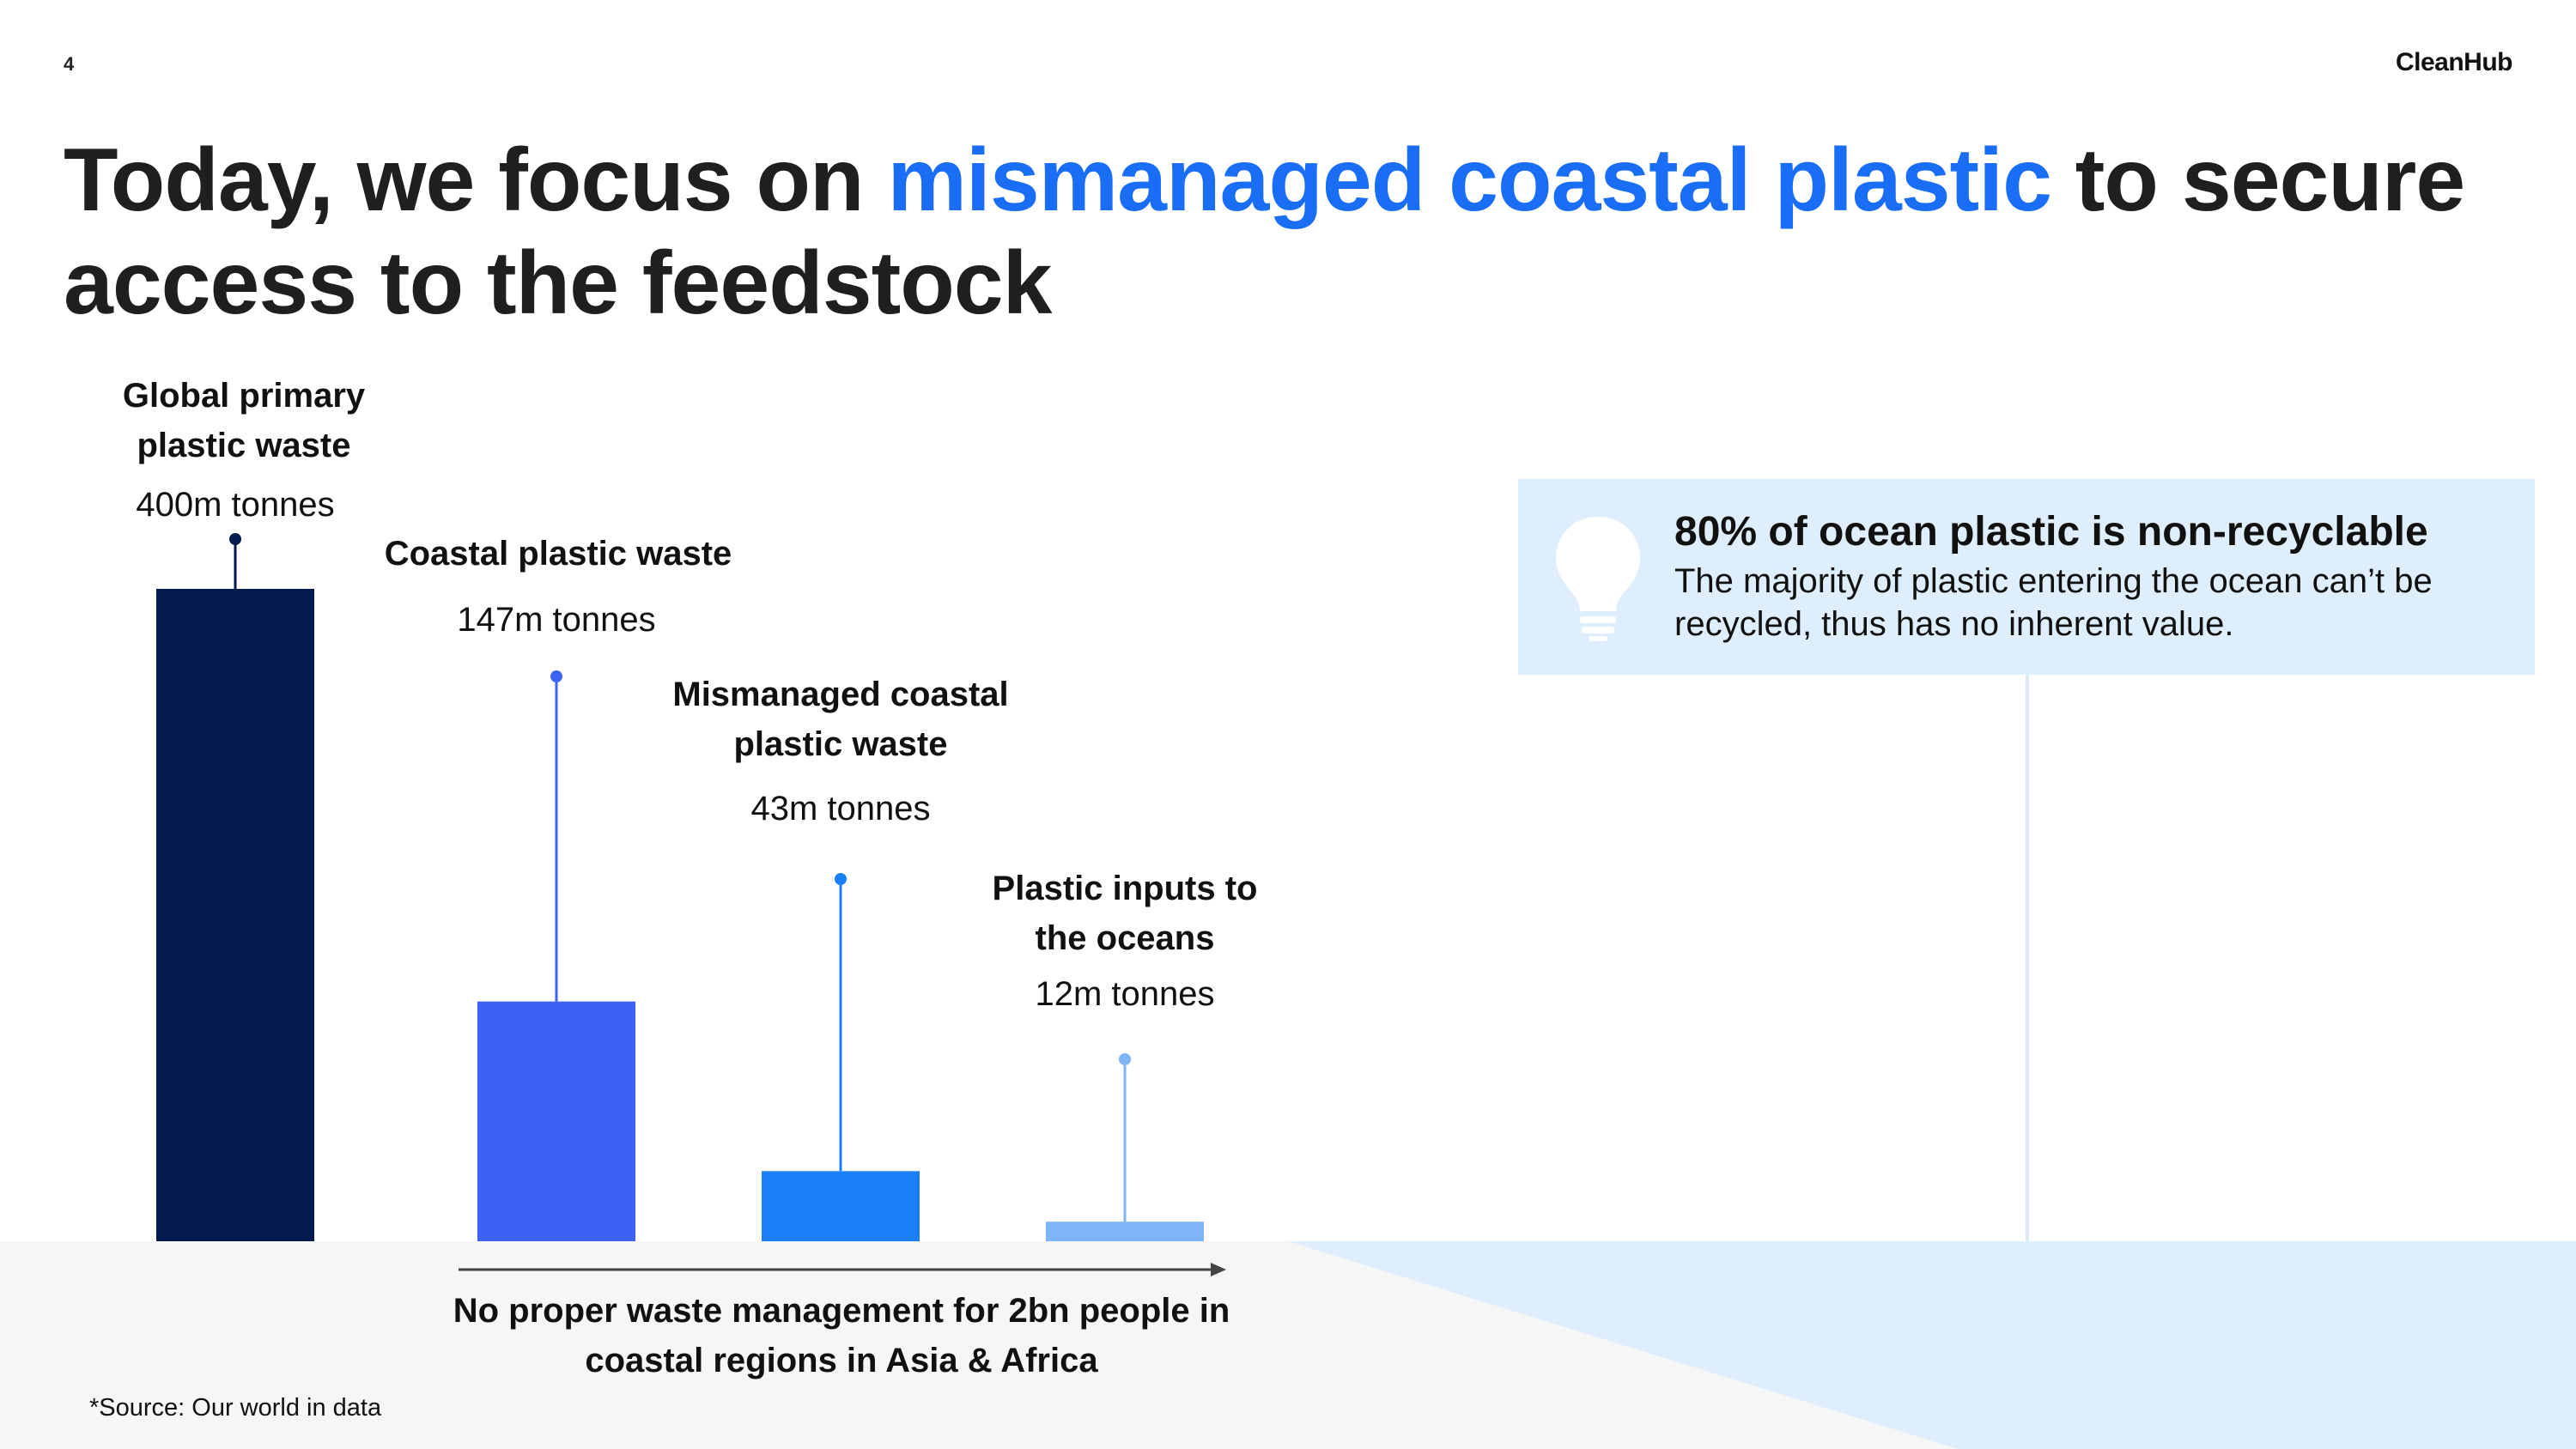  I want to click on title-part-2: to secure access to the feedstock, so click(1265, 231).